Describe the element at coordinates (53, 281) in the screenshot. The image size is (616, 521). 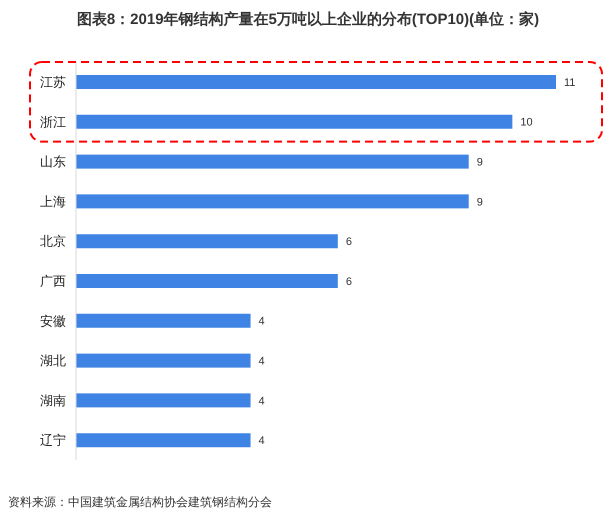
I see `y-tick-label: 广西` at that location.